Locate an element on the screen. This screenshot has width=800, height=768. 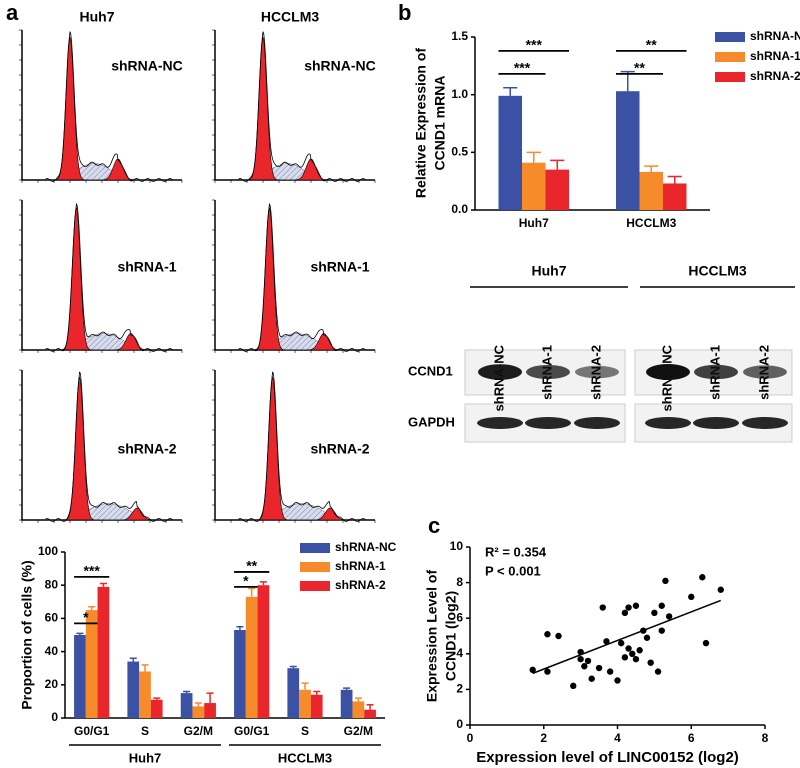
legend-label: shRNA-NC is located at coordinates (366, 547).